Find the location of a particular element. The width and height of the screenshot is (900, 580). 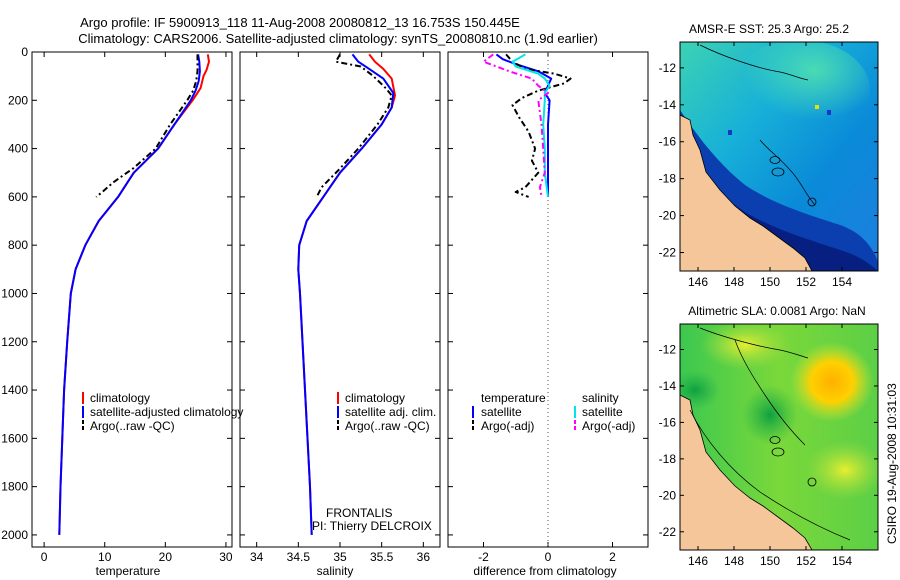

x-tick-label: 35.5 is located at coordinates (382, 557).